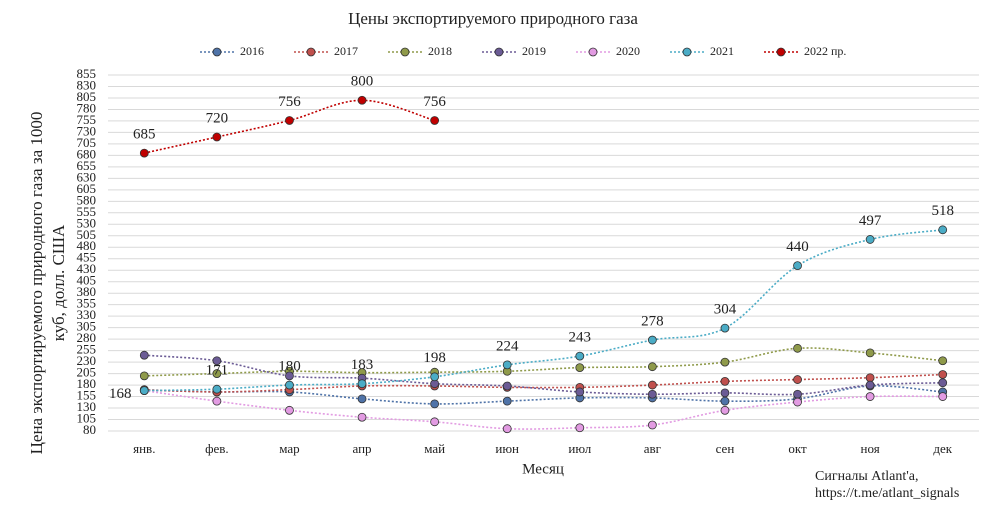  What do you see at coordinates (440, 51) in the screenshot?
I see `legend-label: 2018` at bounding box center [440, 51].